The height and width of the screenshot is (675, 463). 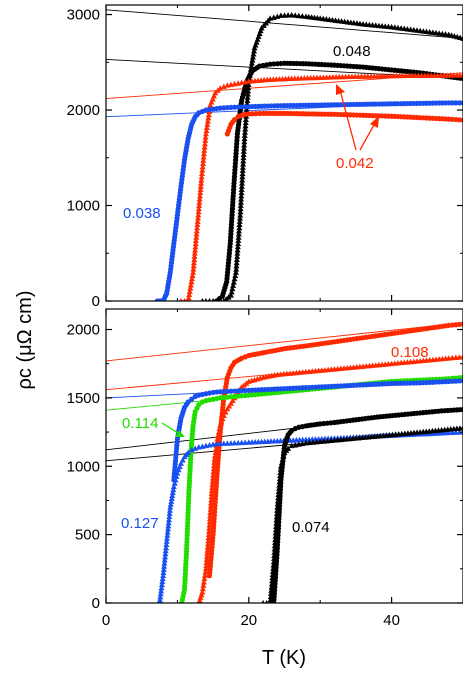 I want to click on bottom-series-0-point, so click(x=461, y=324).